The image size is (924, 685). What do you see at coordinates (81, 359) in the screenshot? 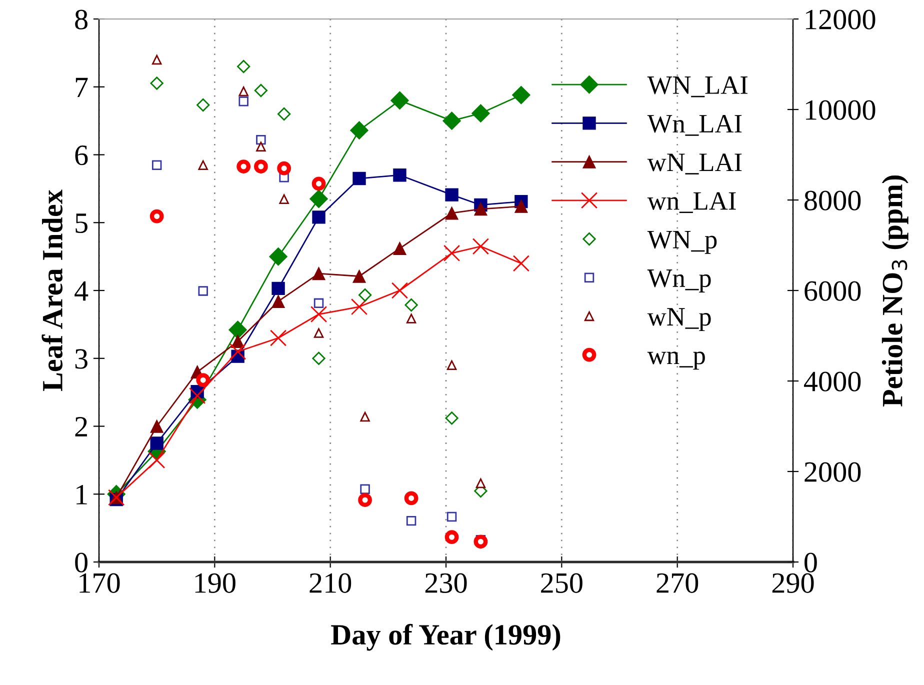
I see `y-tick-label: 3` at bounding box center [81, 359].